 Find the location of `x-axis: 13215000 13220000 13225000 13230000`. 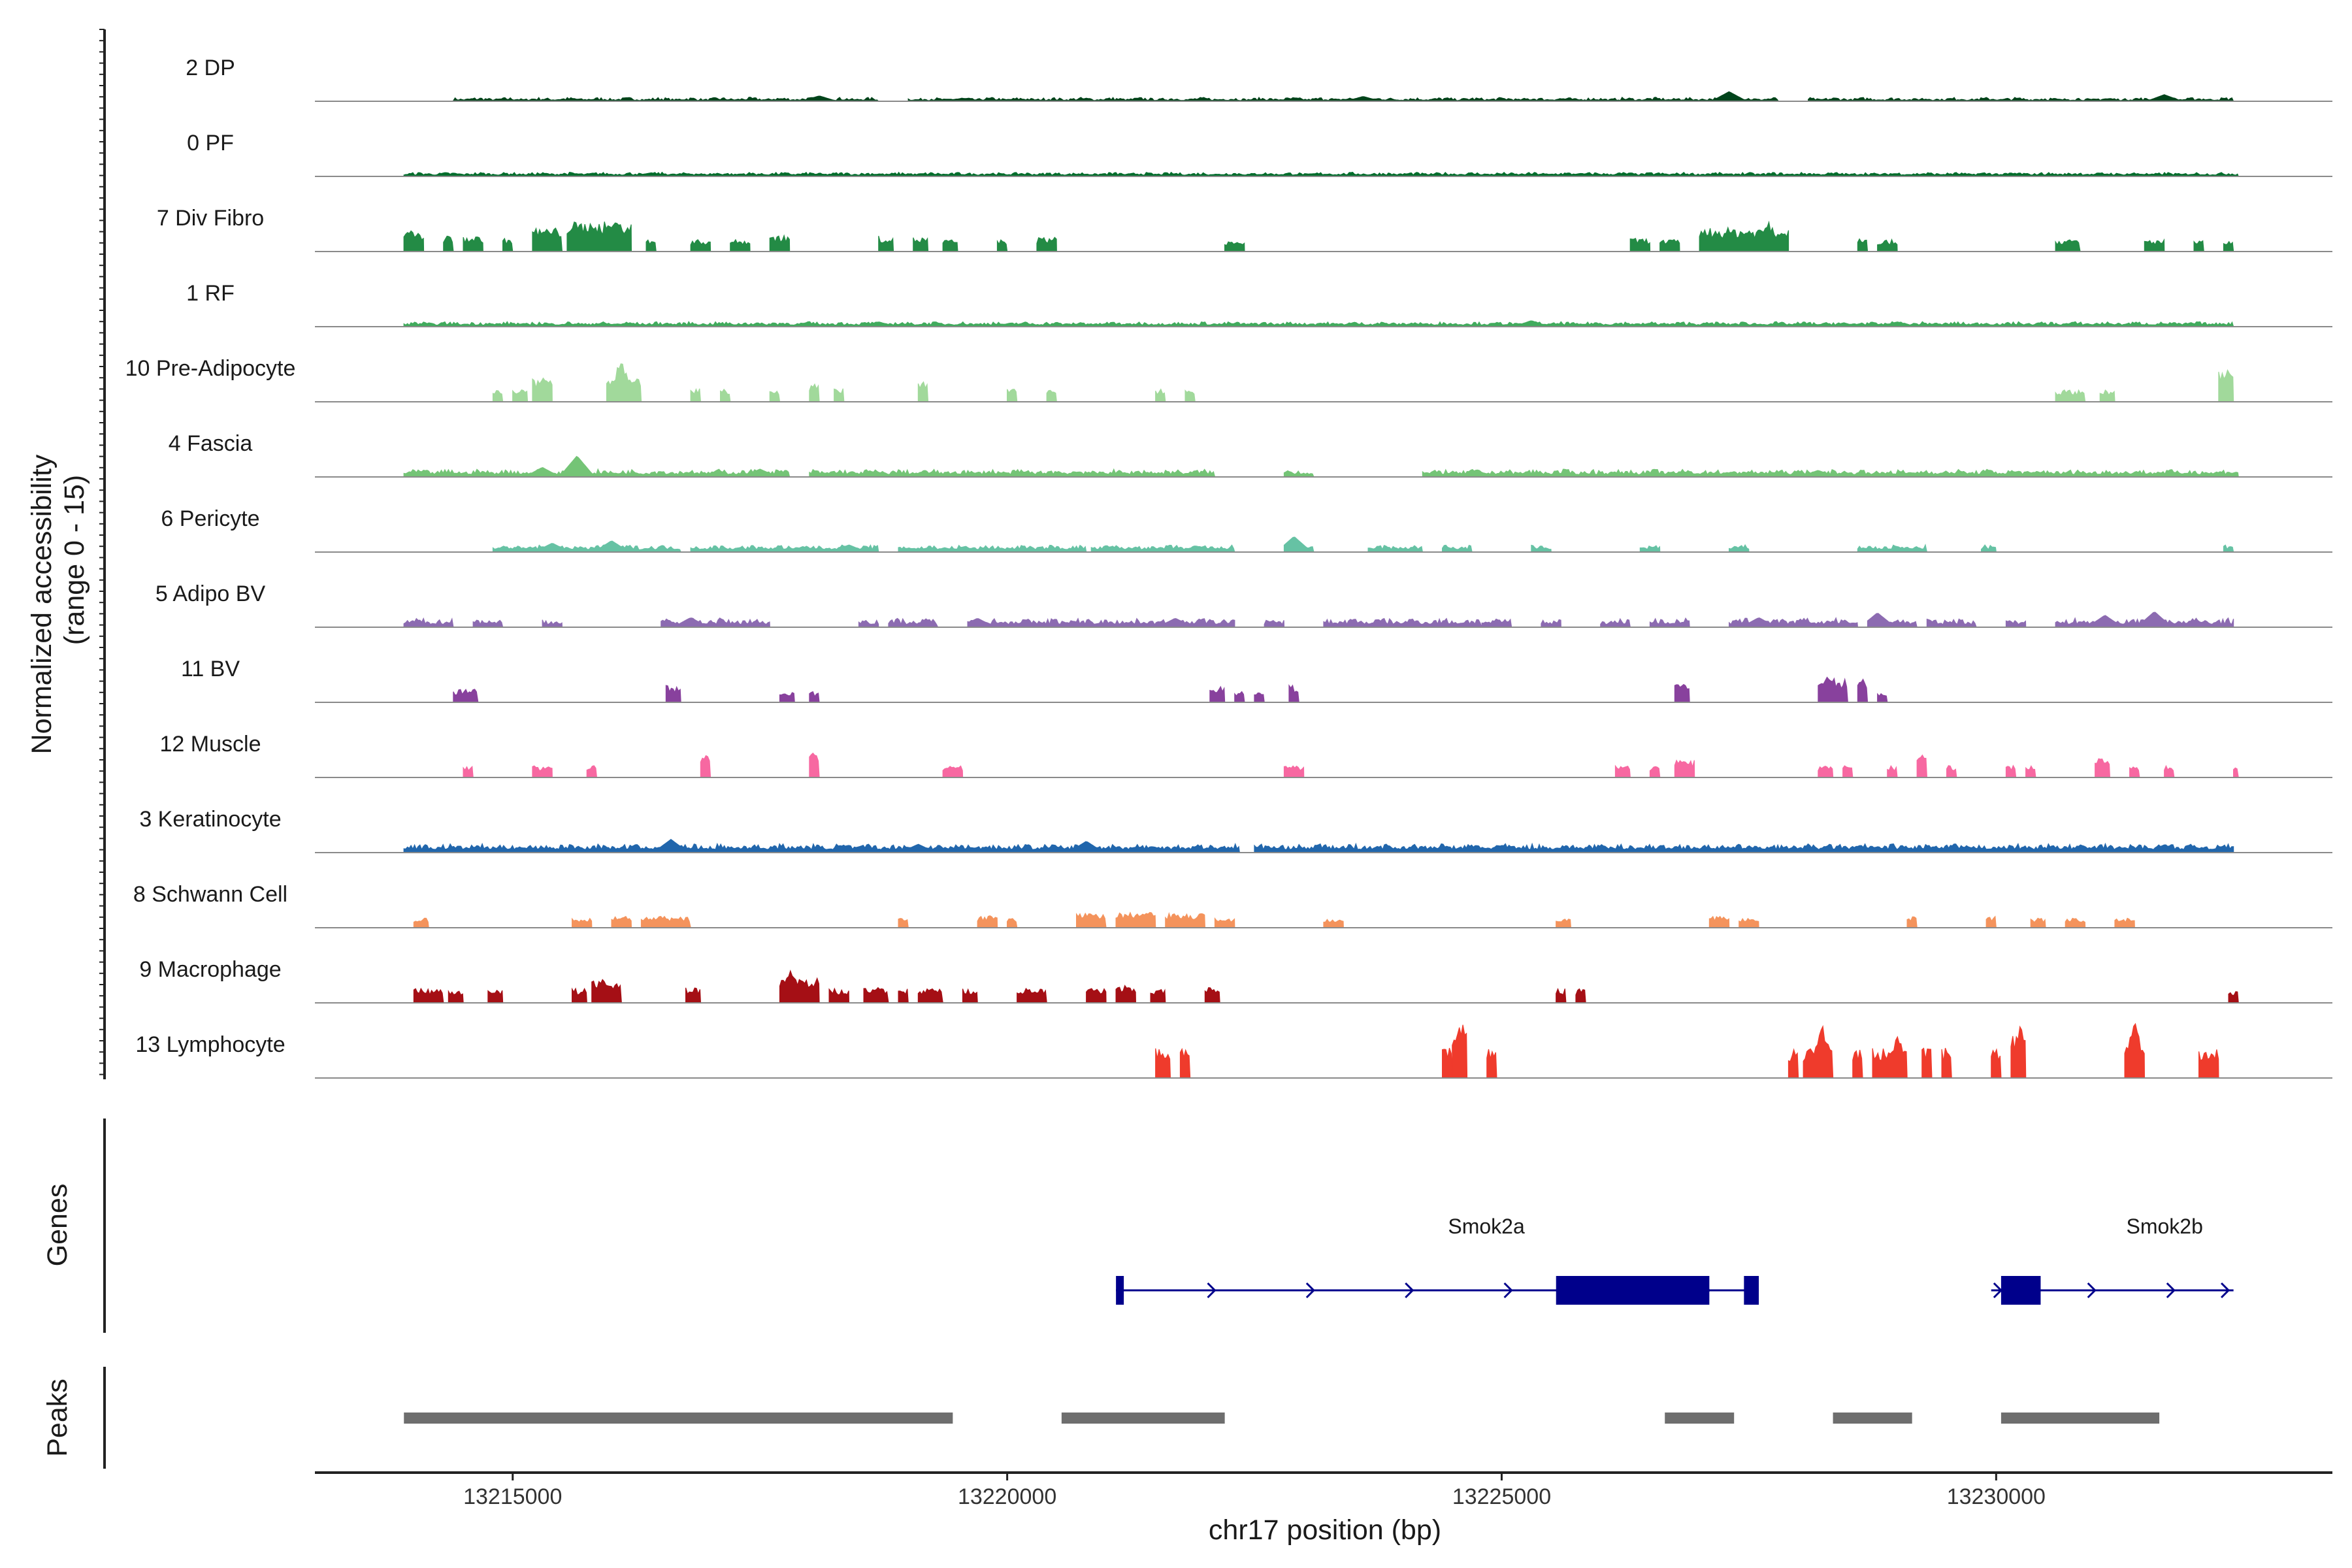

x-axis: 13215000 13220000 13225000 13230000 is located at coordinates (1323, 1490).